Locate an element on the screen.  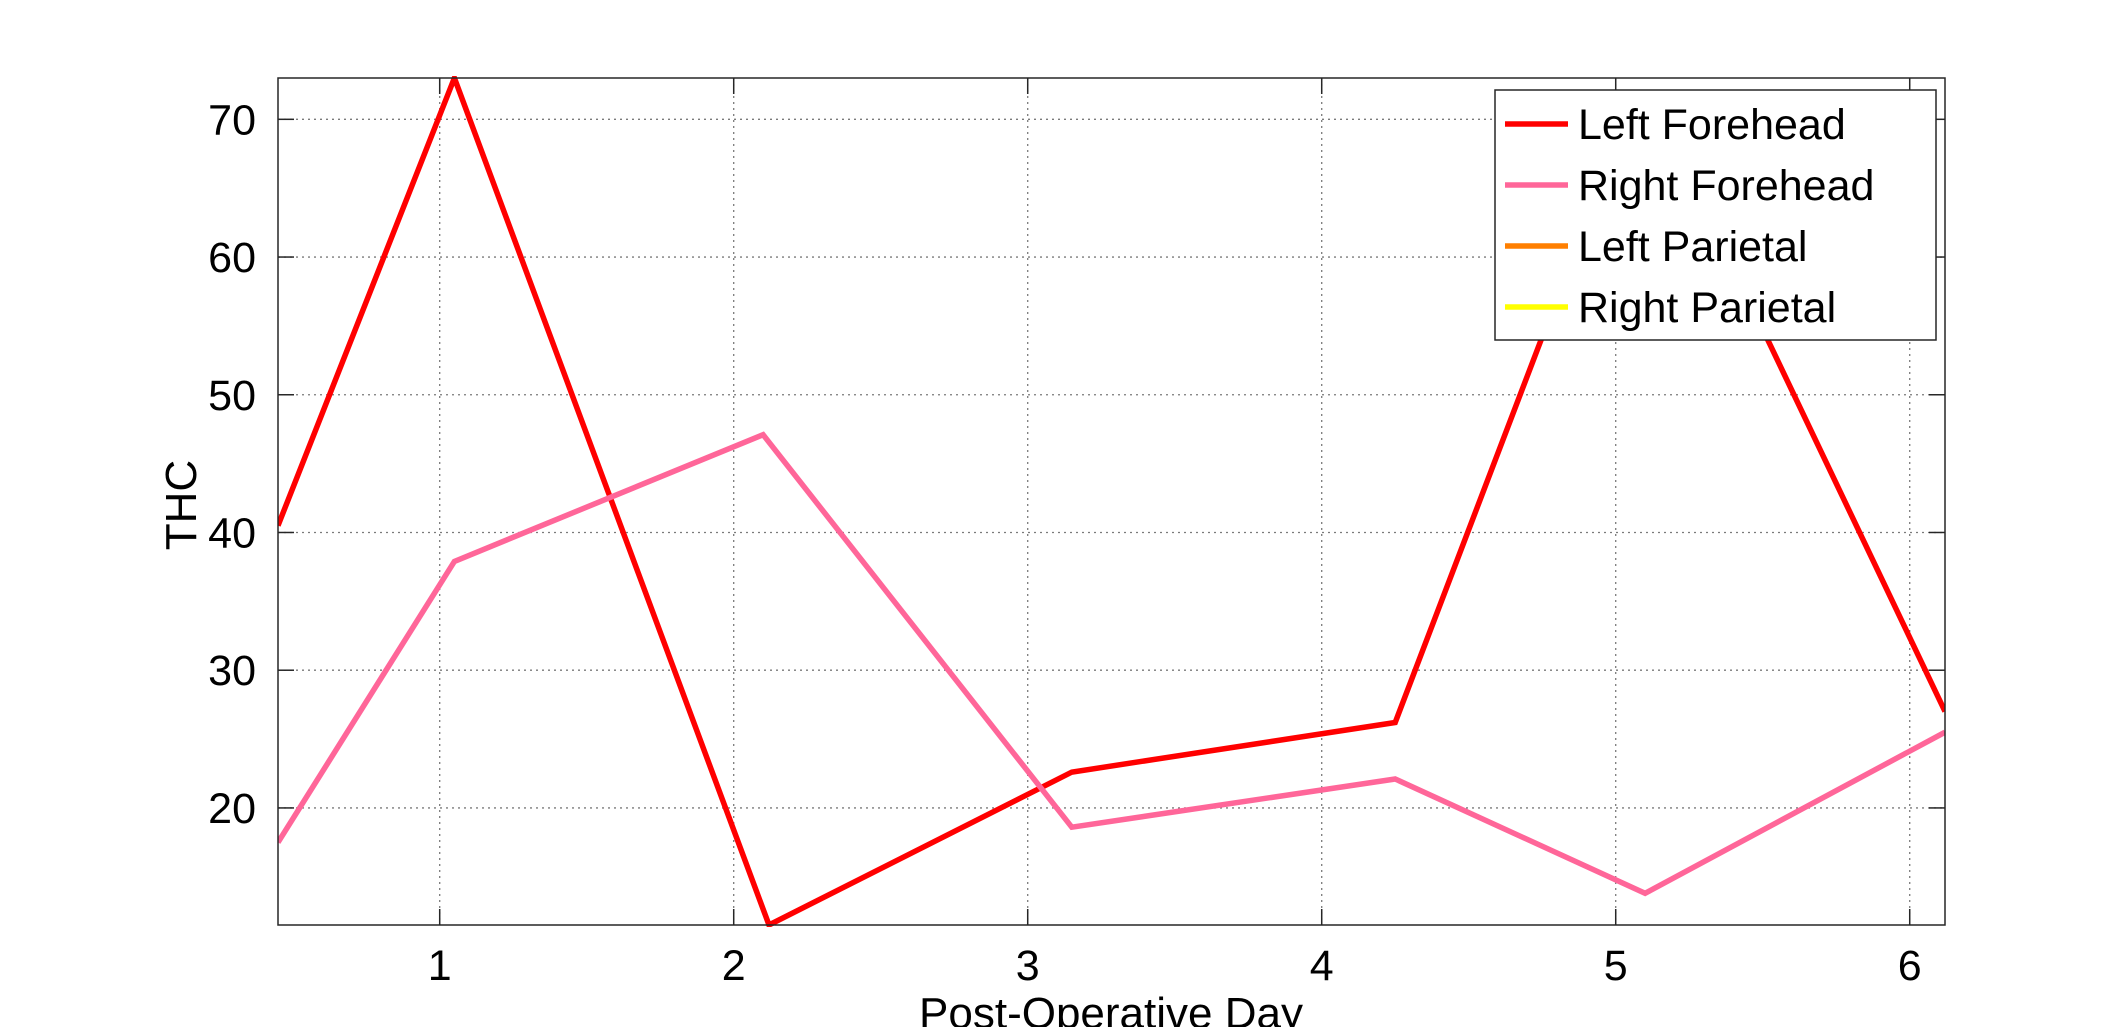
legend-box is located at coordinates (1715, 215).